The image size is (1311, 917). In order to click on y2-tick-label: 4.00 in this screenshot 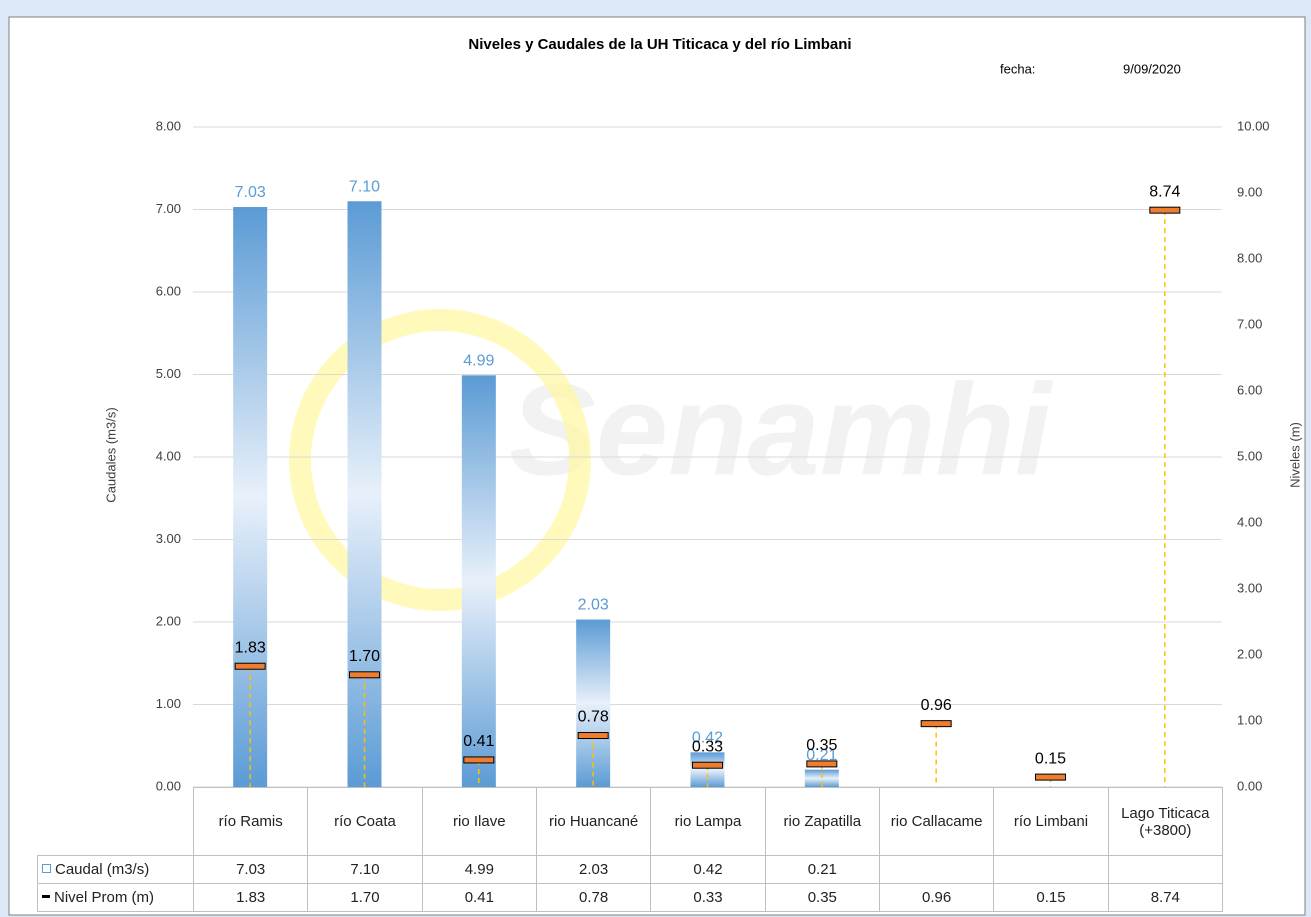, I will do `click(1249, 521)`.